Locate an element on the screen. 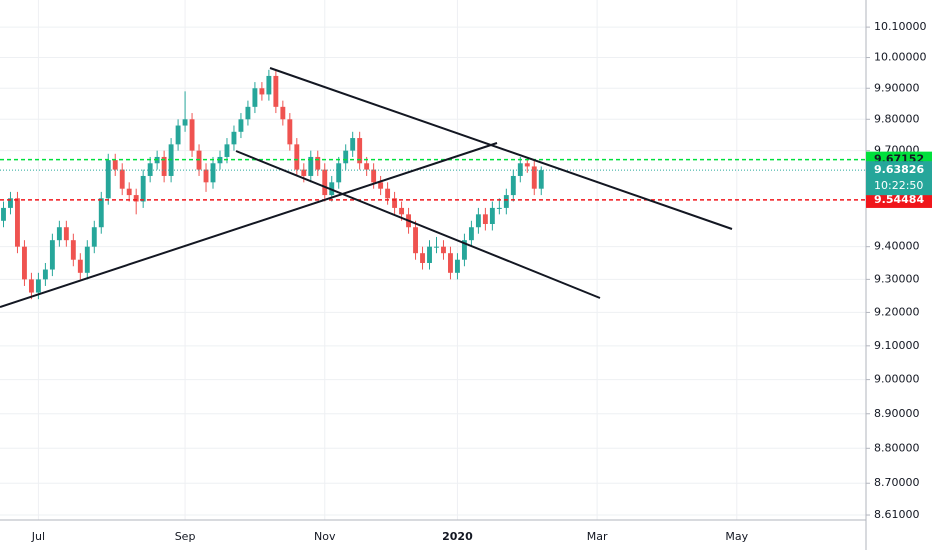 This screenshot has height=550, width=932. price-label: 9.54484 is located at coordinates (899, 199).